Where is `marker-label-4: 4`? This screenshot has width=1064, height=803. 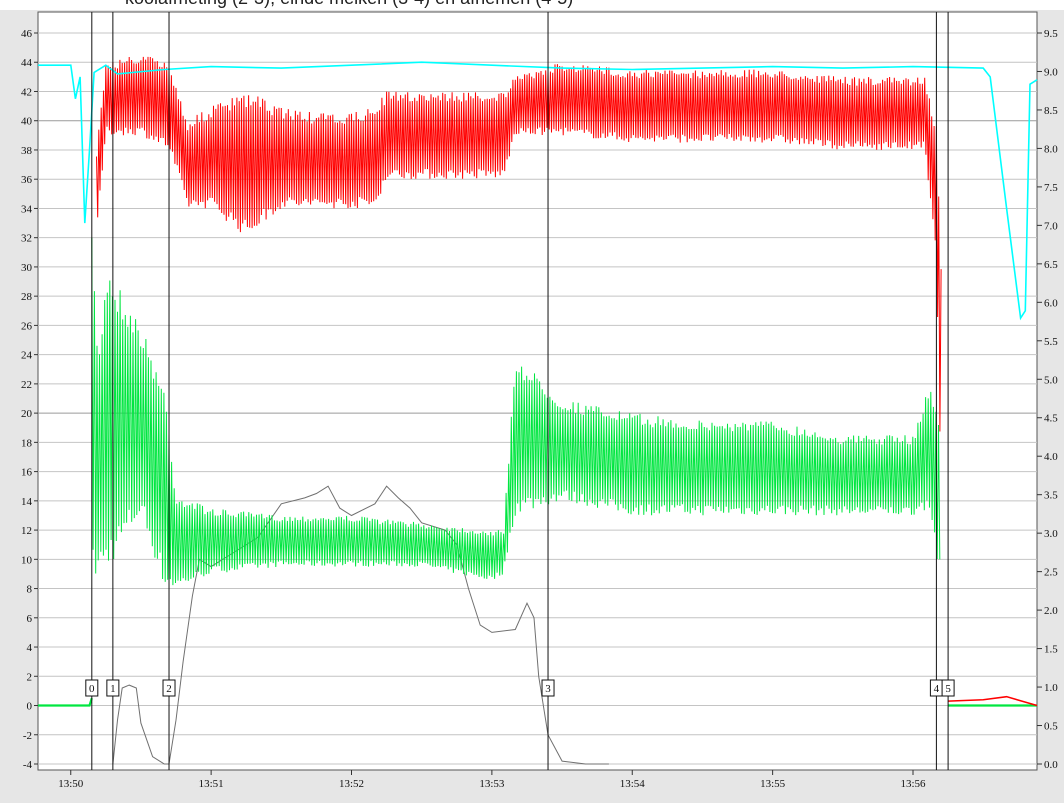 marker-label-4: 4 is located at coordinates (937, 689).